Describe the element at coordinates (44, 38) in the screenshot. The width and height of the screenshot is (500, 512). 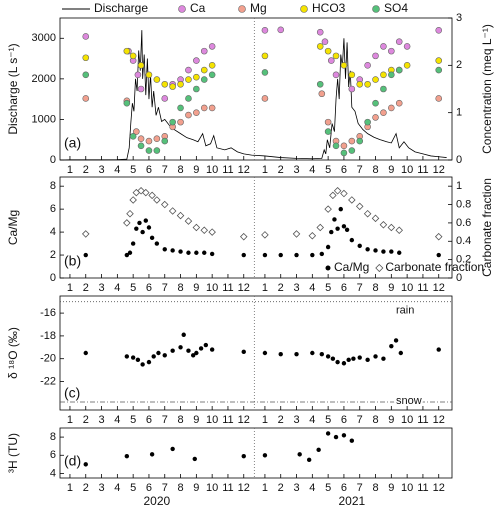
I see `y-tick-label: 3000` at that location.